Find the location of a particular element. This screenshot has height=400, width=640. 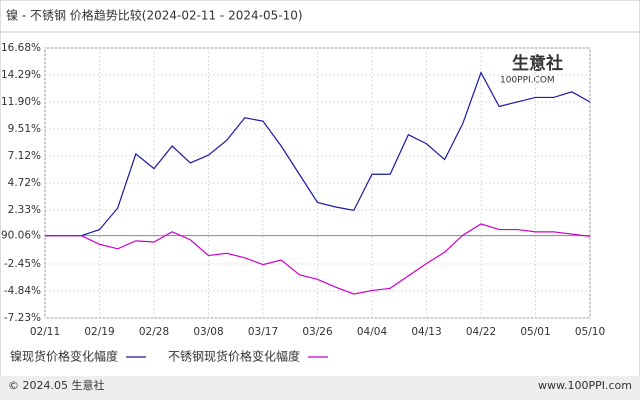

x-tick-label: 02/19 is located at coordinates (99, 332).